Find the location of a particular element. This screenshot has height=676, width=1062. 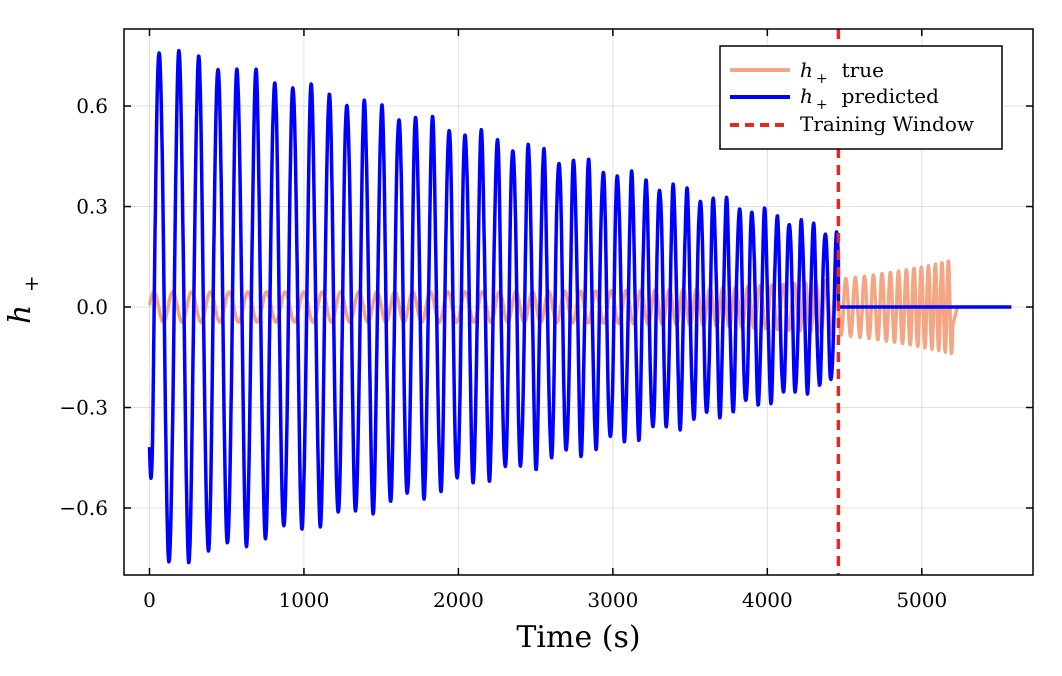

x-tick-label: 3000 is located at coordinates (612, 600).